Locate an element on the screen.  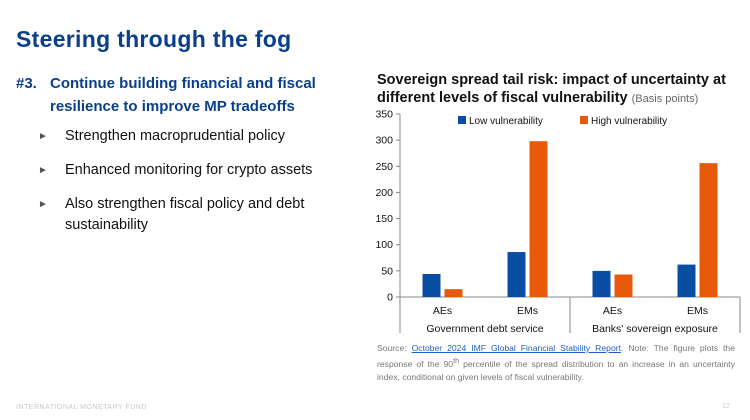
page-number: 12 is located at coordinates (726, 406).